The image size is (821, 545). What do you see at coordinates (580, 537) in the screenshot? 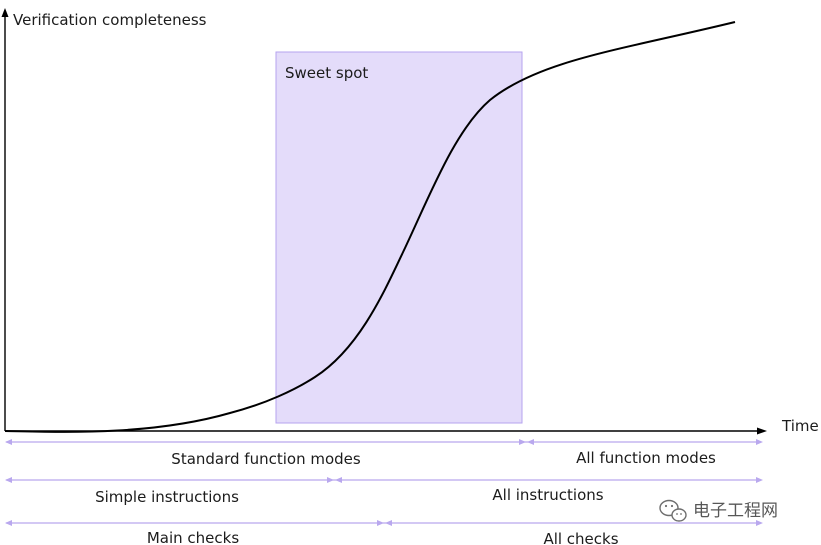
I see `range-label-all-checks: All checks` at bounding box center [580, 537].